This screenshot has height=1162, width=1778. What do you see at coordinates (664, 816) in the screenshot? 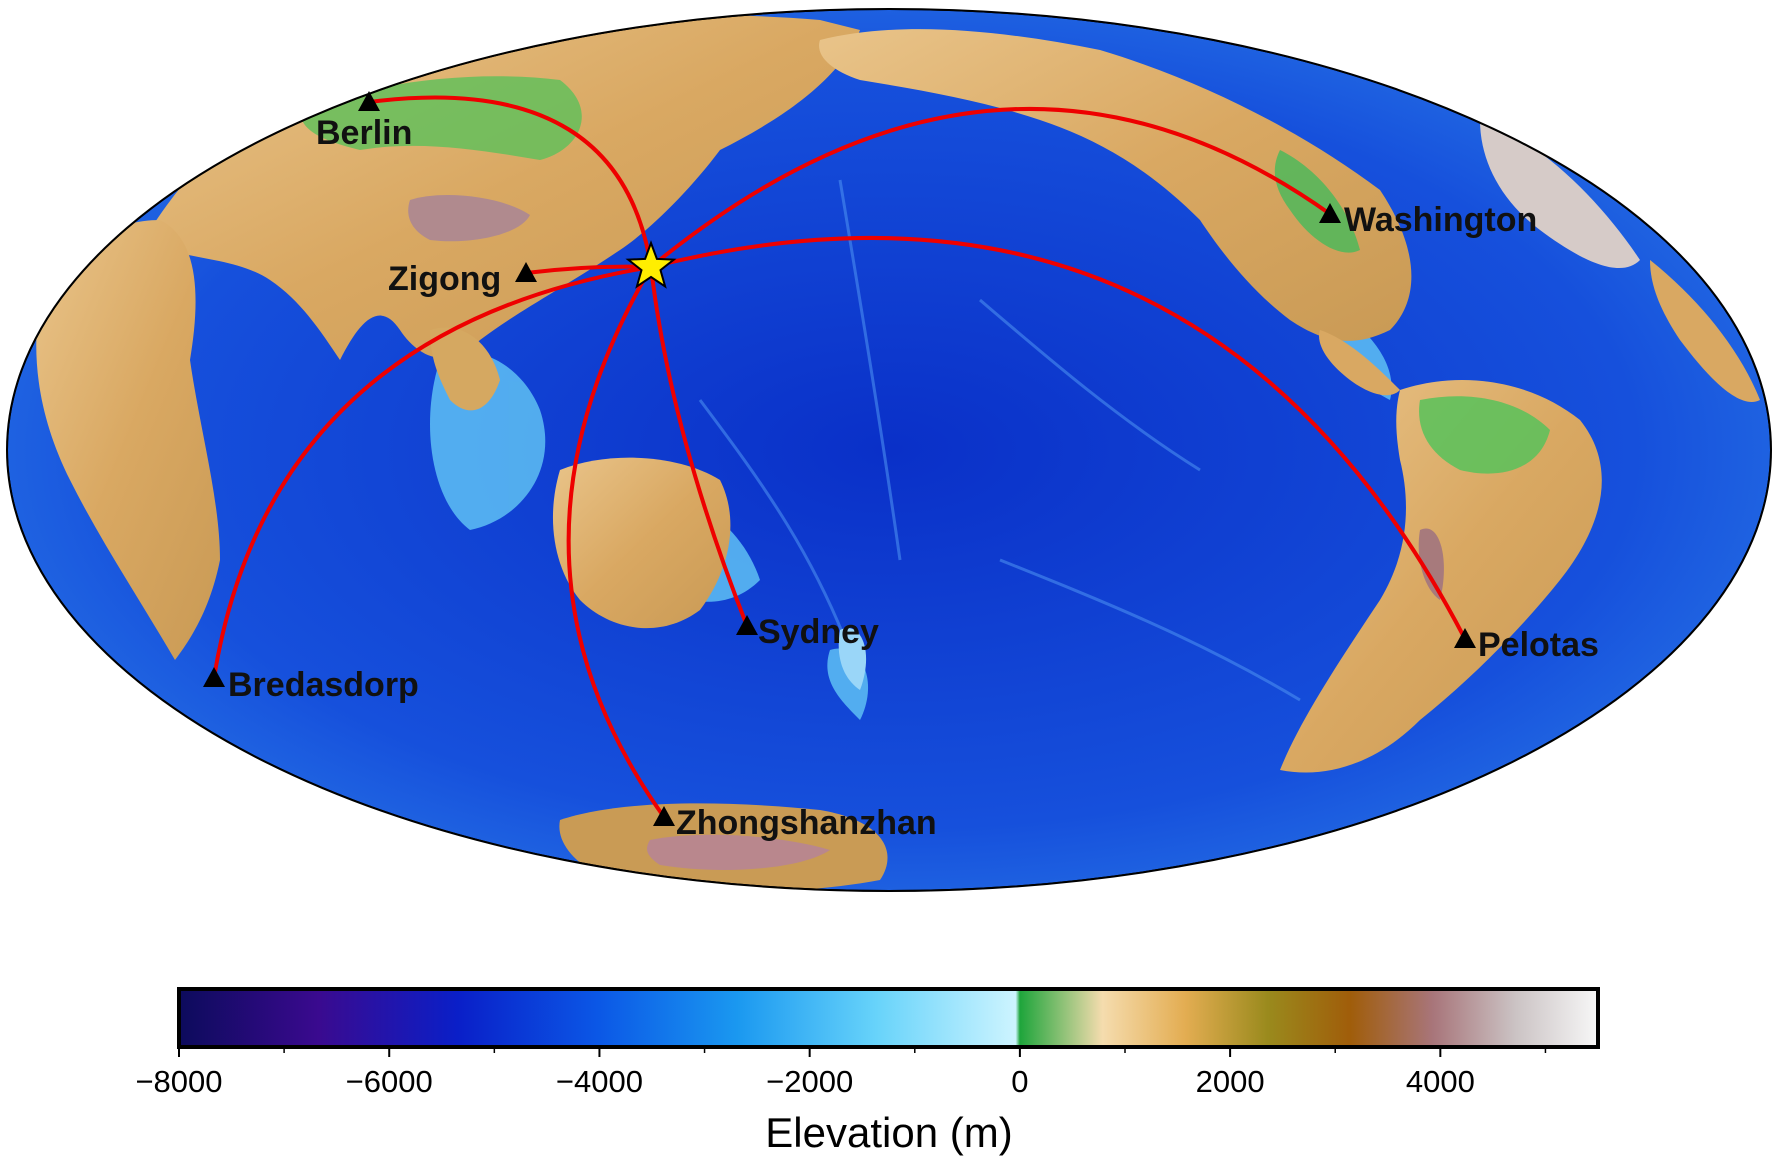
I see `station-zhongshanzhan-triangle-icon` at bounding box center [664, 816].